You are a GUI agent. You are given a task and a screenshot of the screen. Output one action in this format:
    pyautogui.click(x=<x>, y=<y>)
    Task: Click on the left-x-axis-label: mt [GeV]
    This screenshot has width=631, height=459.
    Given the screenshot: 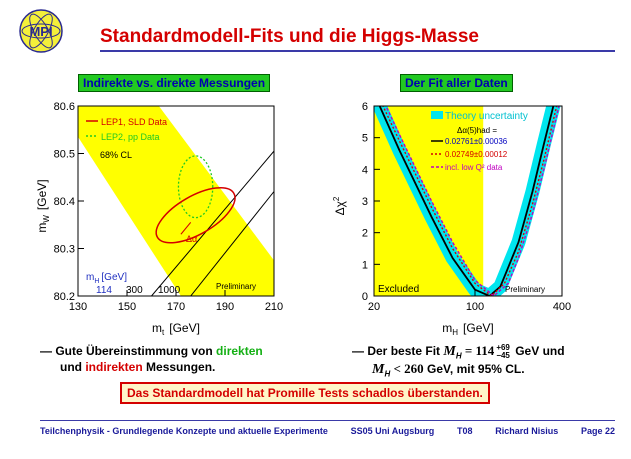 What is the action you would take?
    pyautogui.click(x=176, y=329)
    